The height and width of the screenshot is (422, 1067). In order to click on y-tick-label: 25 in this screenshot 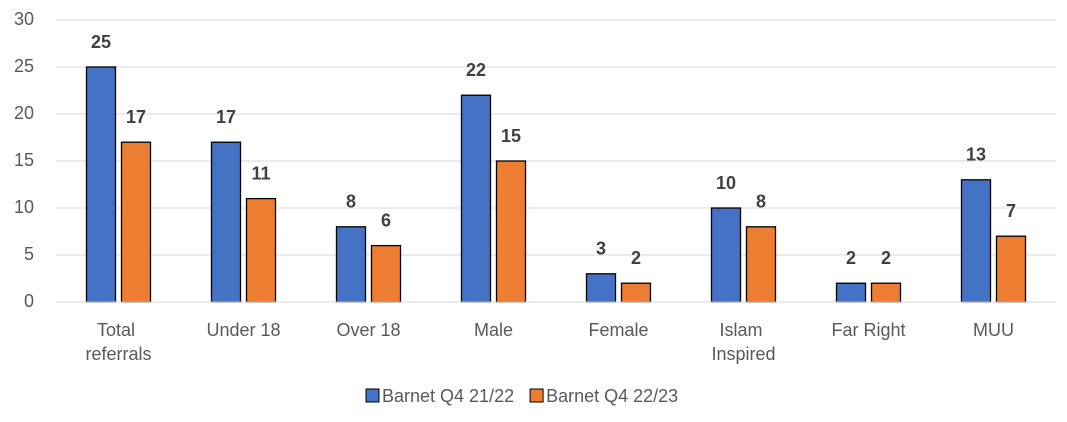, I will do `click(24, 66)`.